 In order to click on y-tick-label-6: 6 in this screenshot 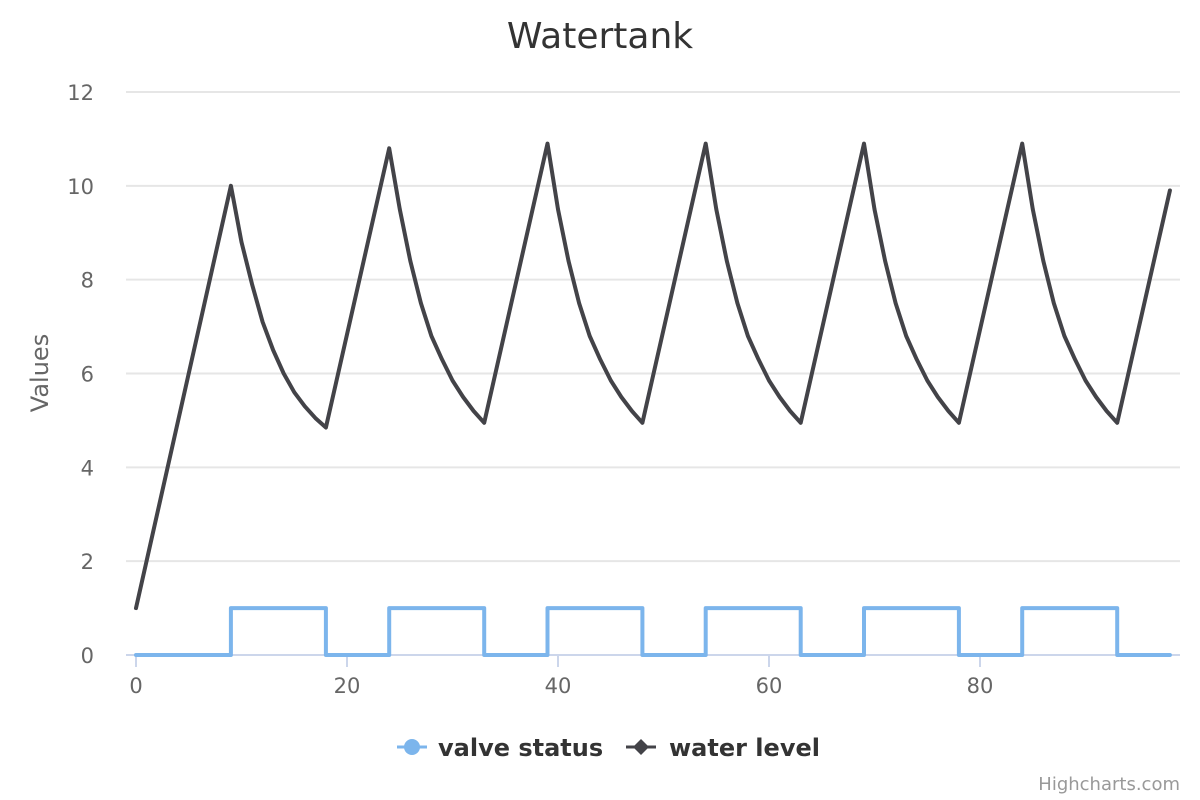, I will do `click(87, 375)`.